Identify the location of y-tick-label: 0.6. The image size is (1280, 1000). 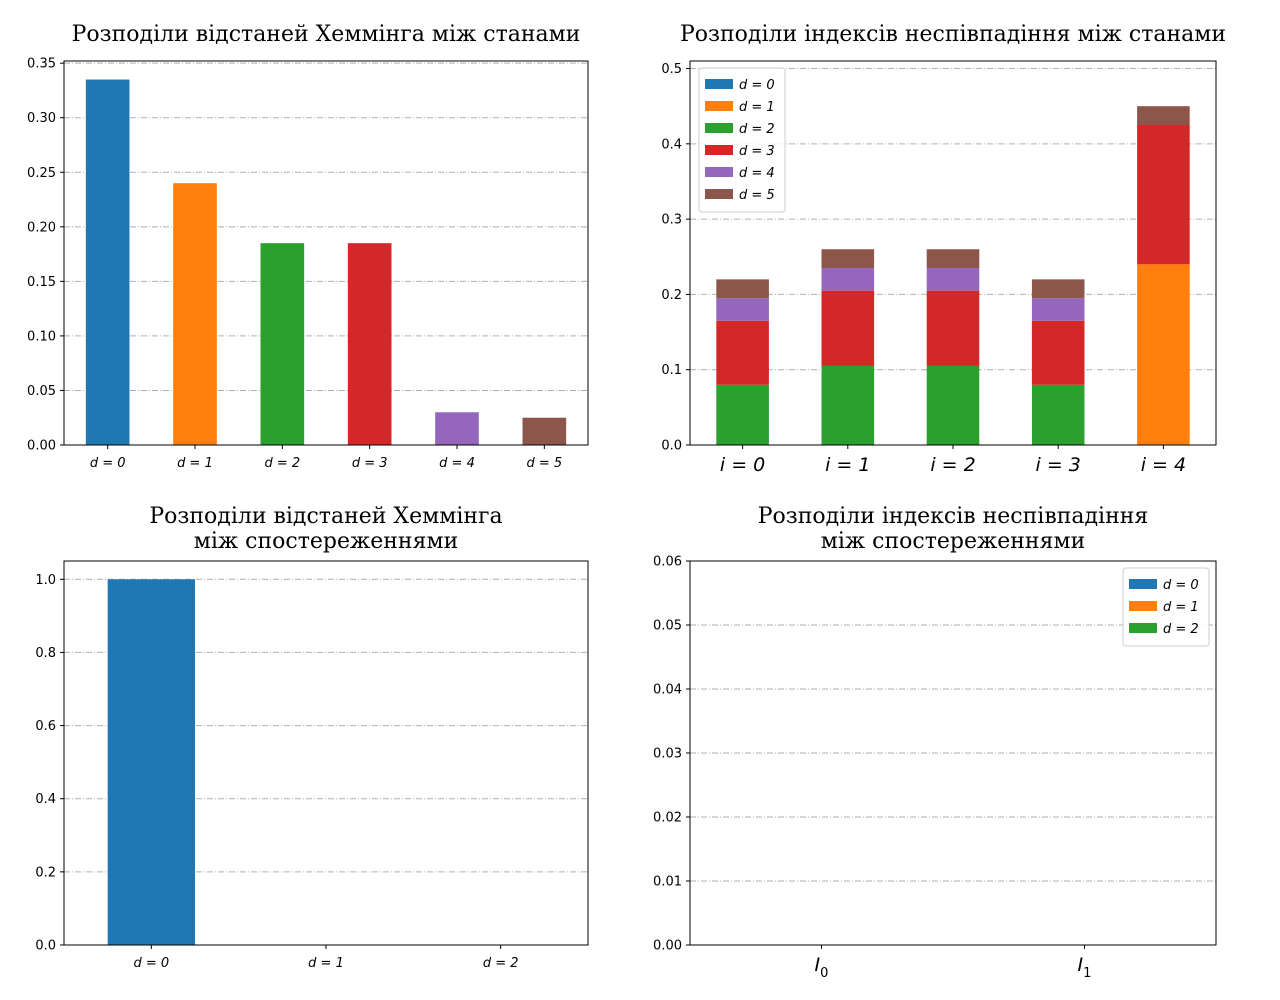
(45, 726).